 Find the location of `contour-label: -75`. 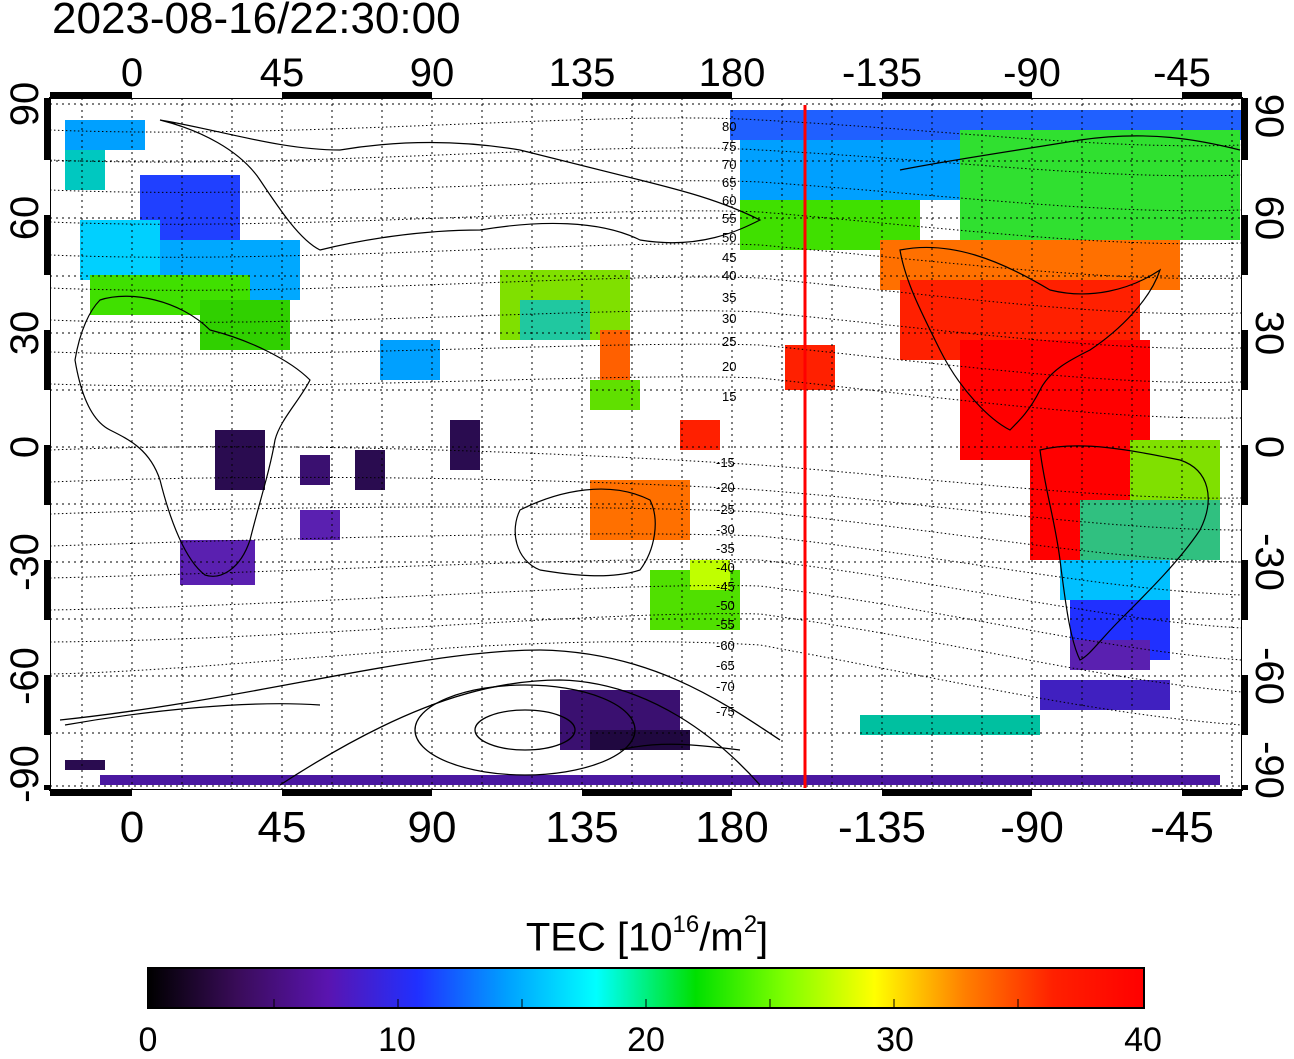

contour-label: -75 is located at coordinates (725, 711).